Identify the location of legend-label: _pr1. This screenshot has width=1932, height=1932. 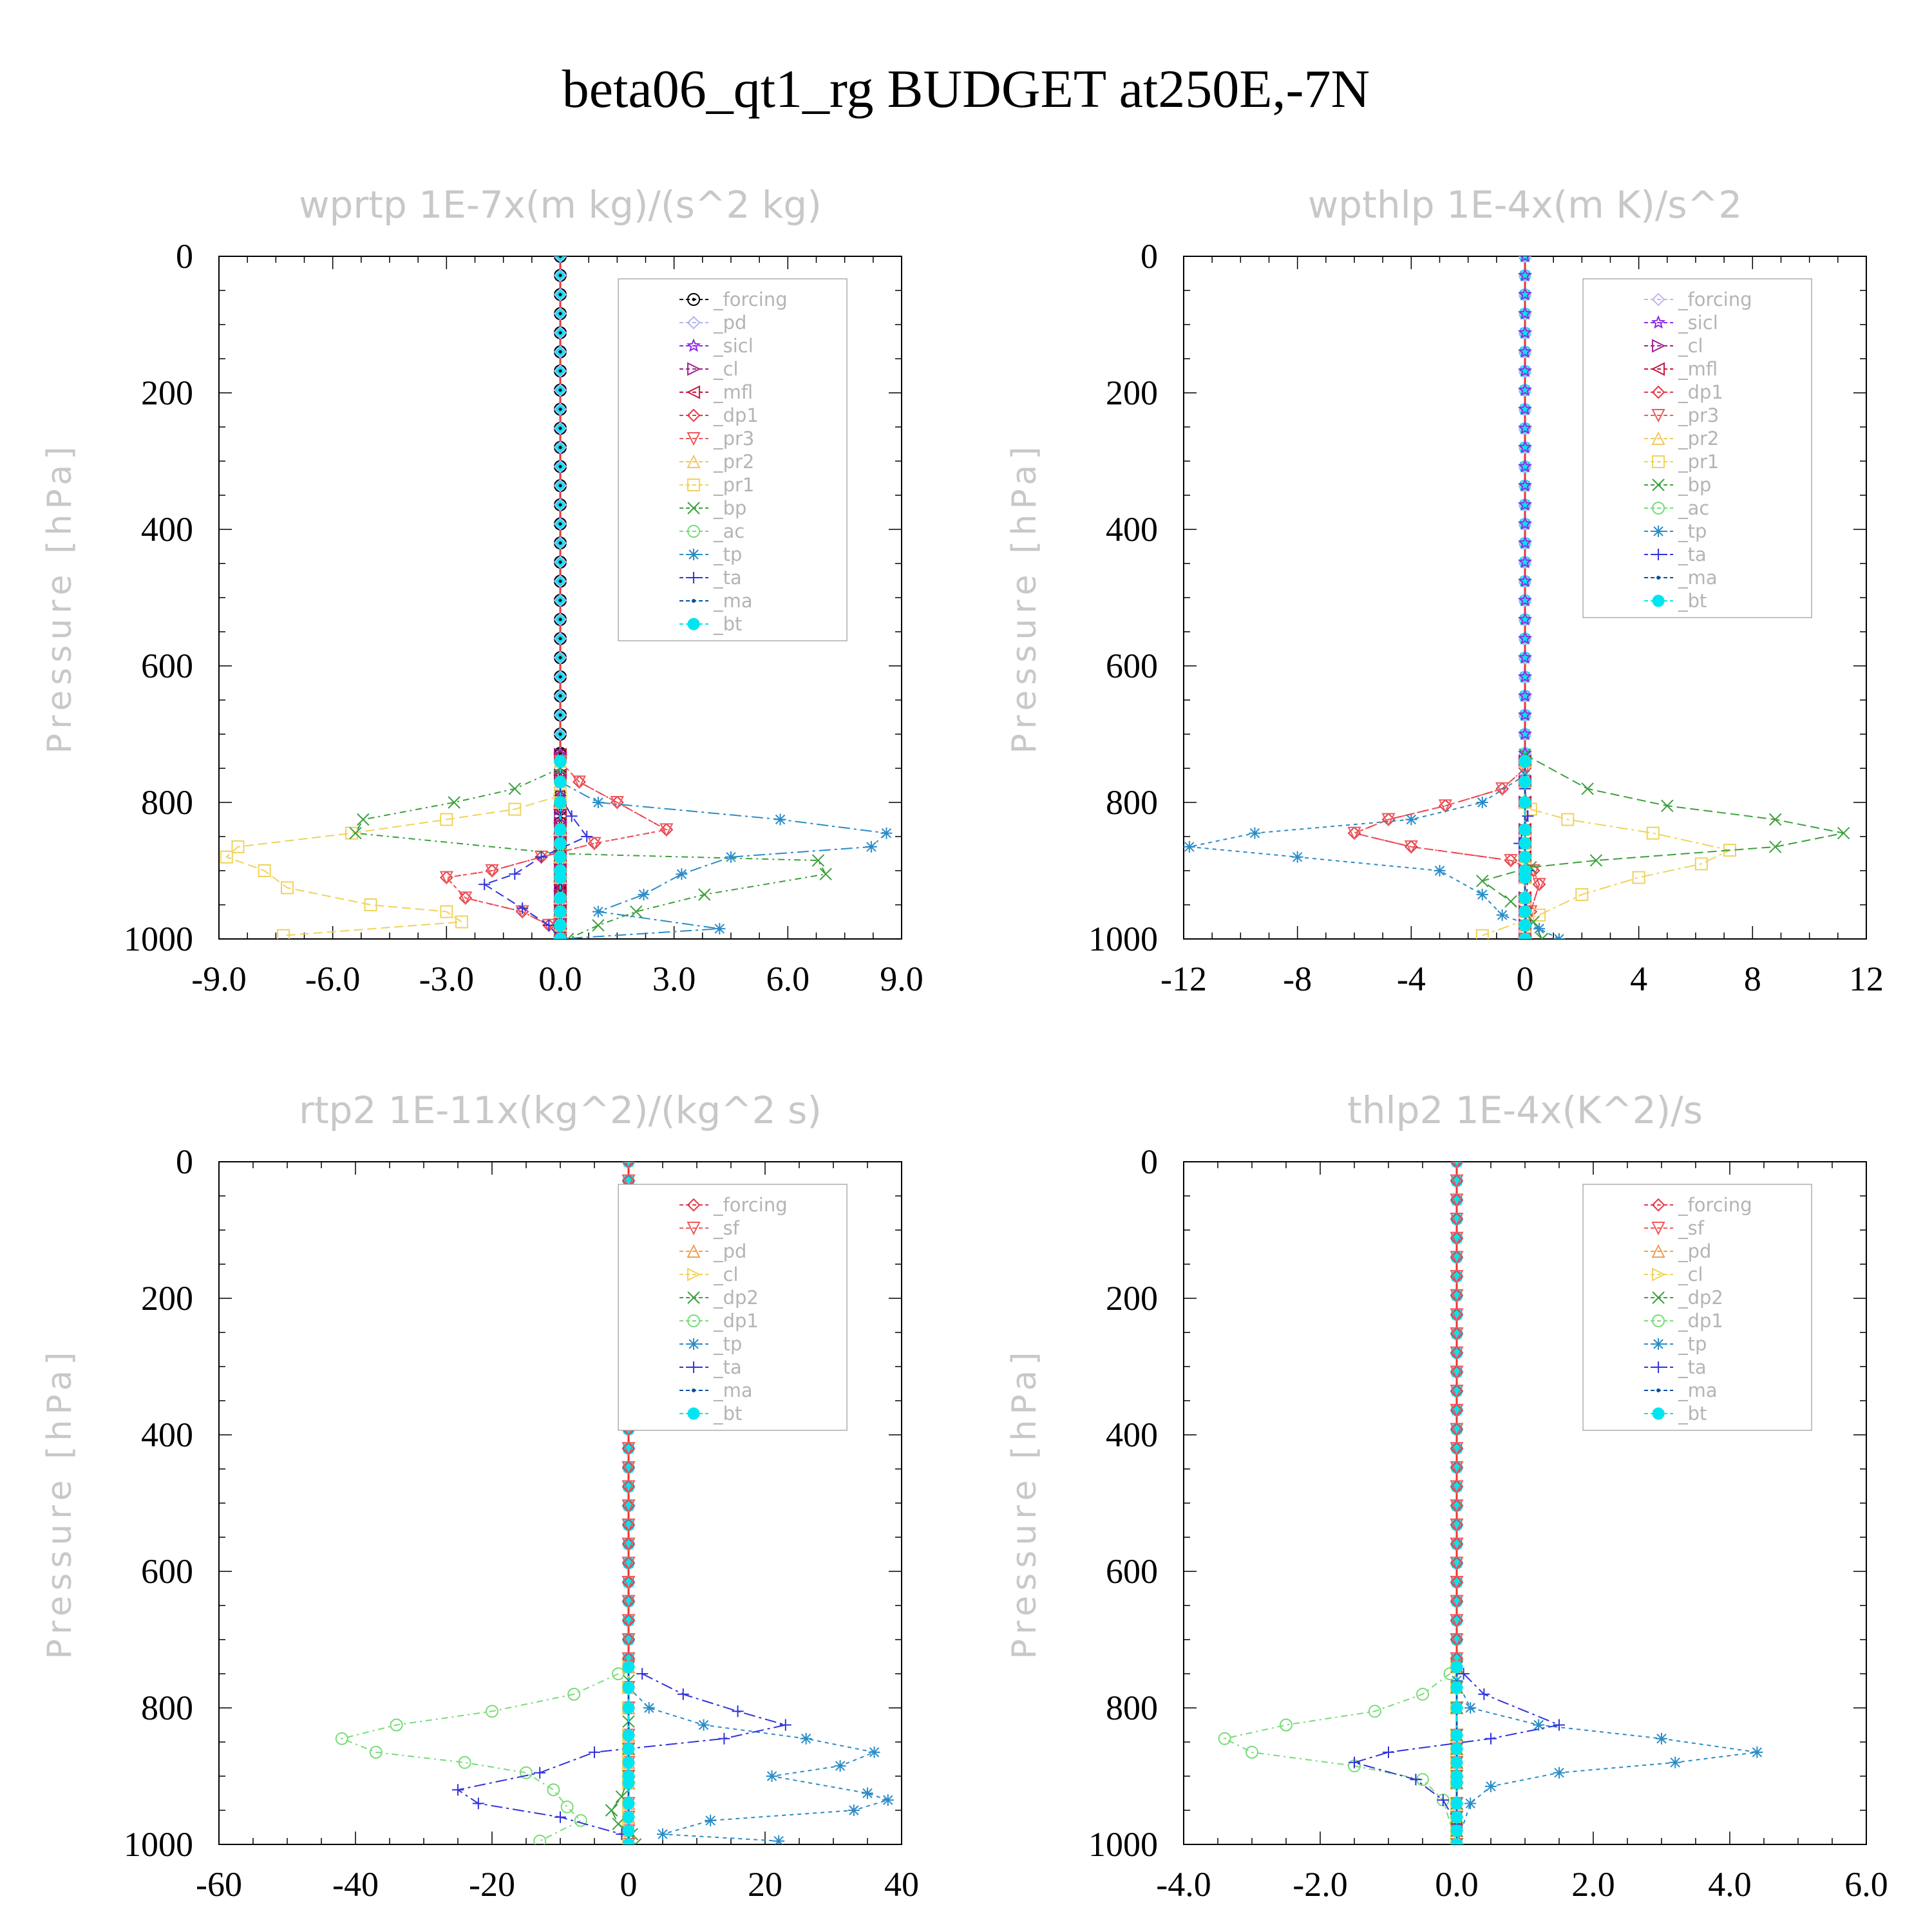
(1698, 462).